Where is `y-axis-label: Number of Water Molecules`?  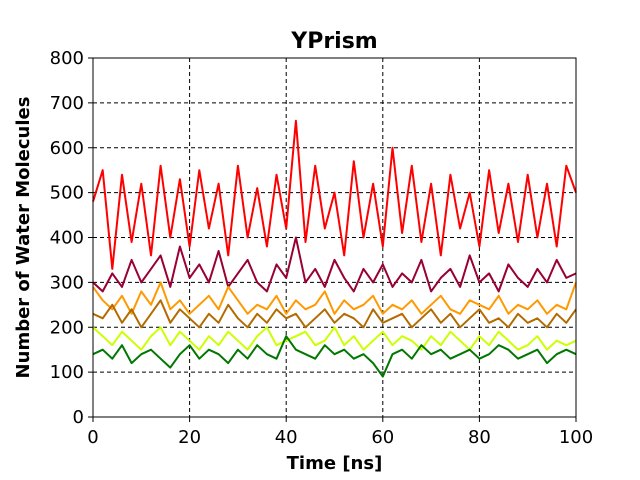
y-axis-label: Number of Water Molecules is located at coordinates (23, 238).